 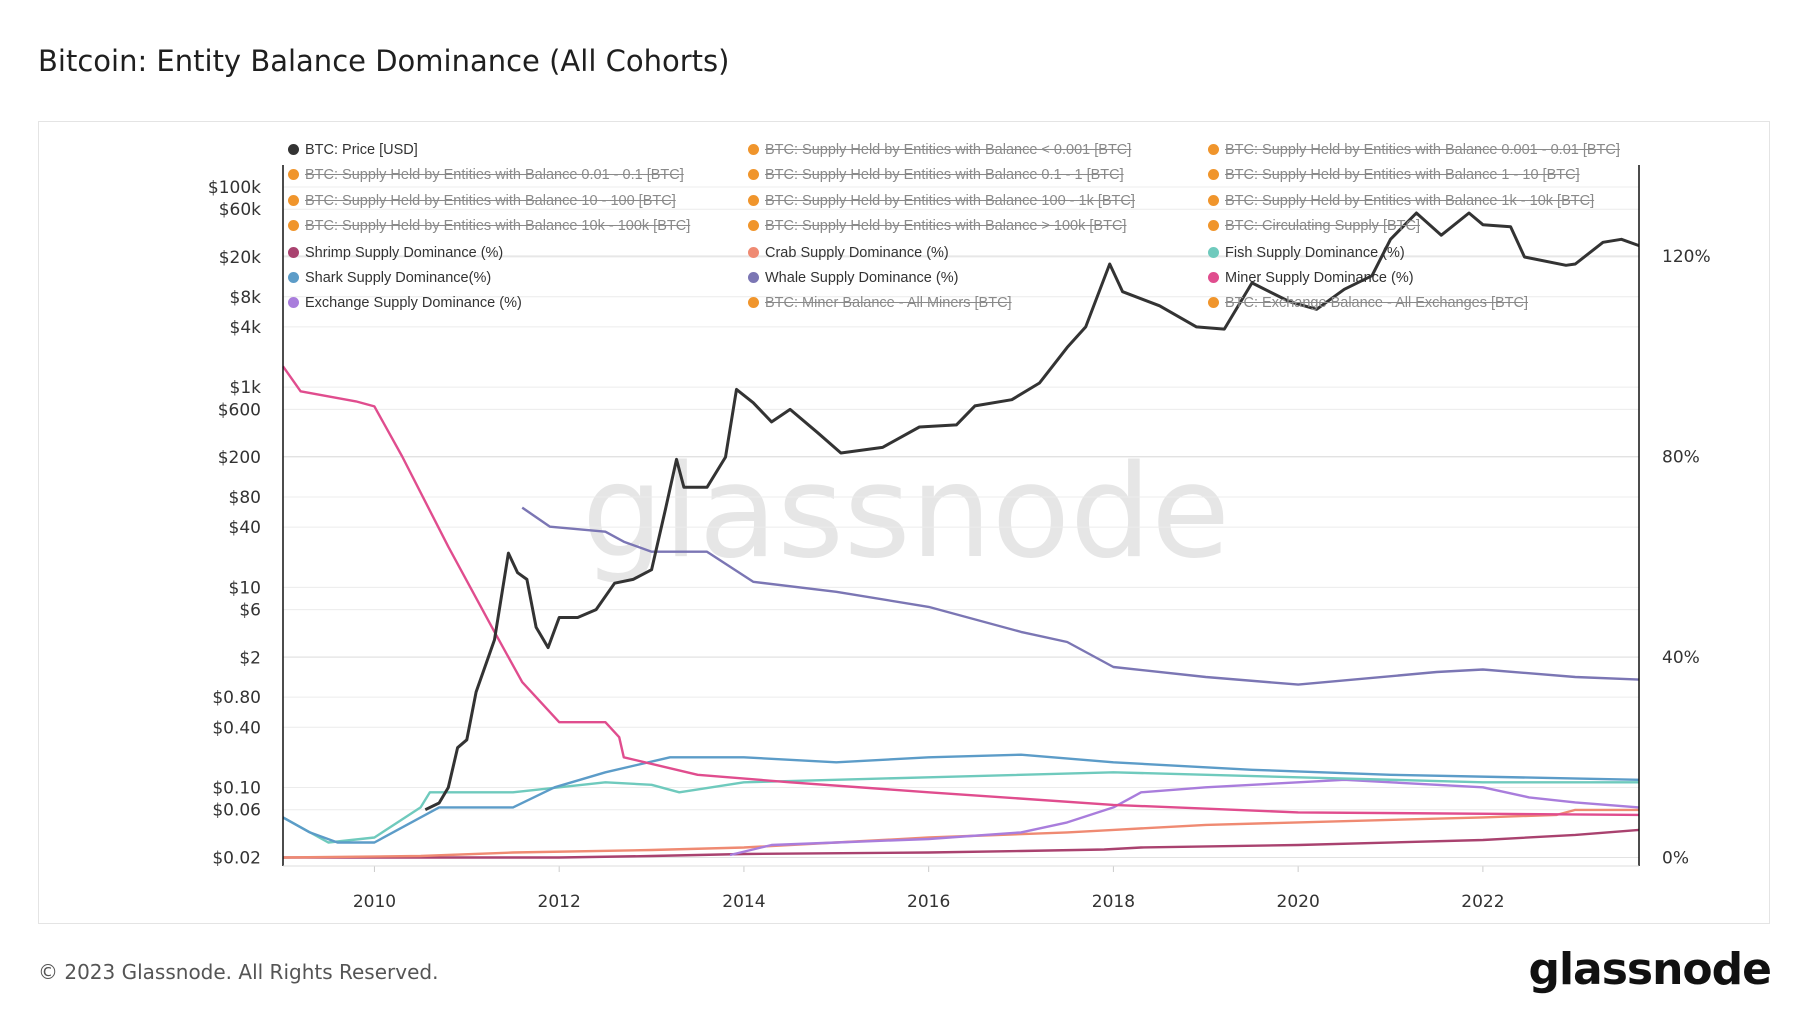 What do you see at coordinates (857, 253) in the screenshot?
I see `legend-label: Crab Supply Dominance (%)` at bounding box center [857, 253].